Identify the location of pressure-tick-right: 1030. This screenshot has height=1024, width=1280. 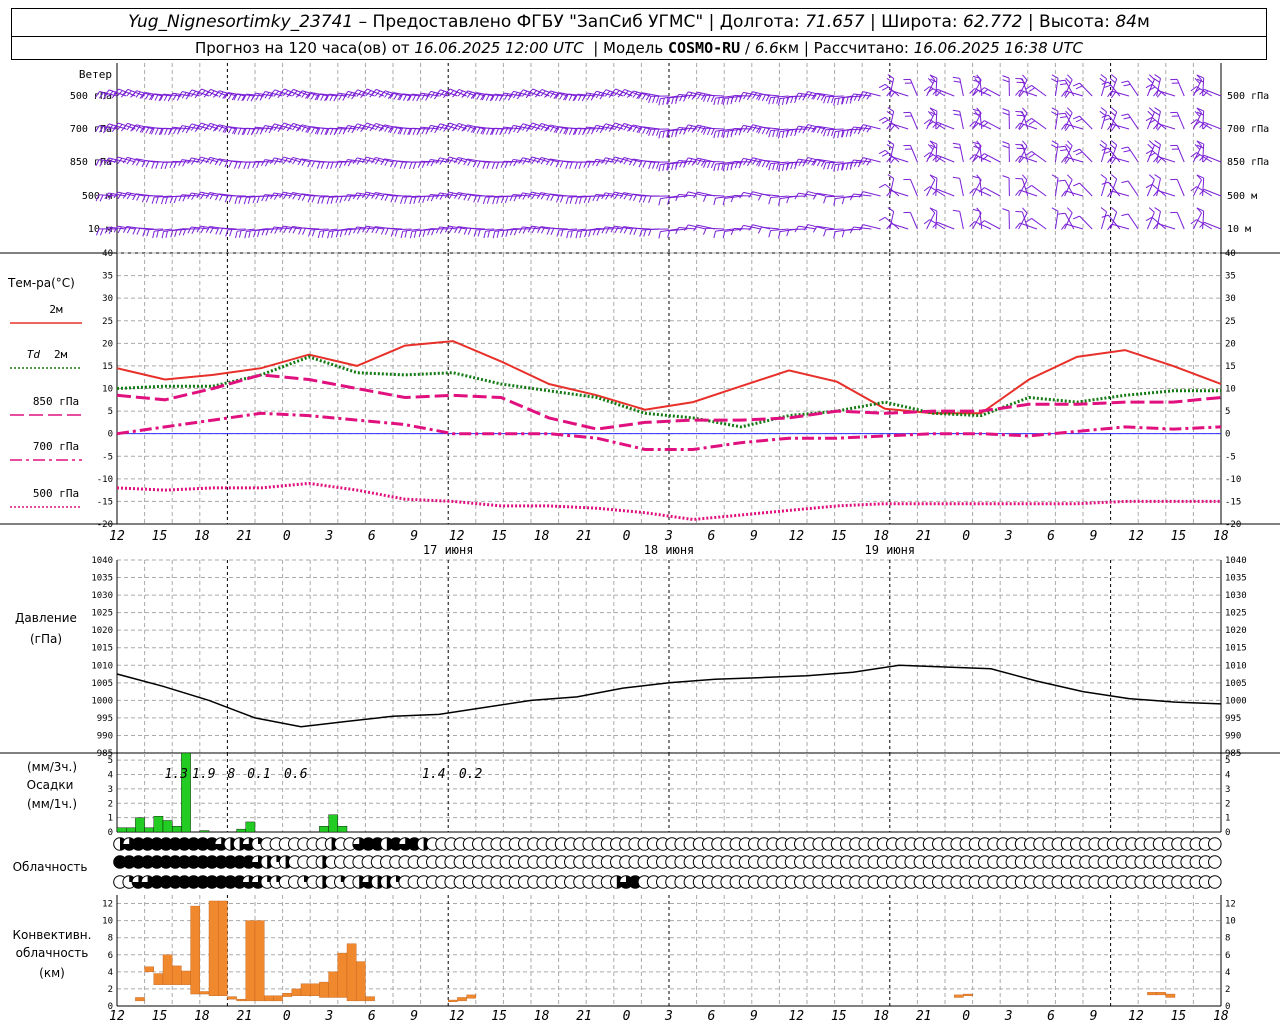
(1236, 596).